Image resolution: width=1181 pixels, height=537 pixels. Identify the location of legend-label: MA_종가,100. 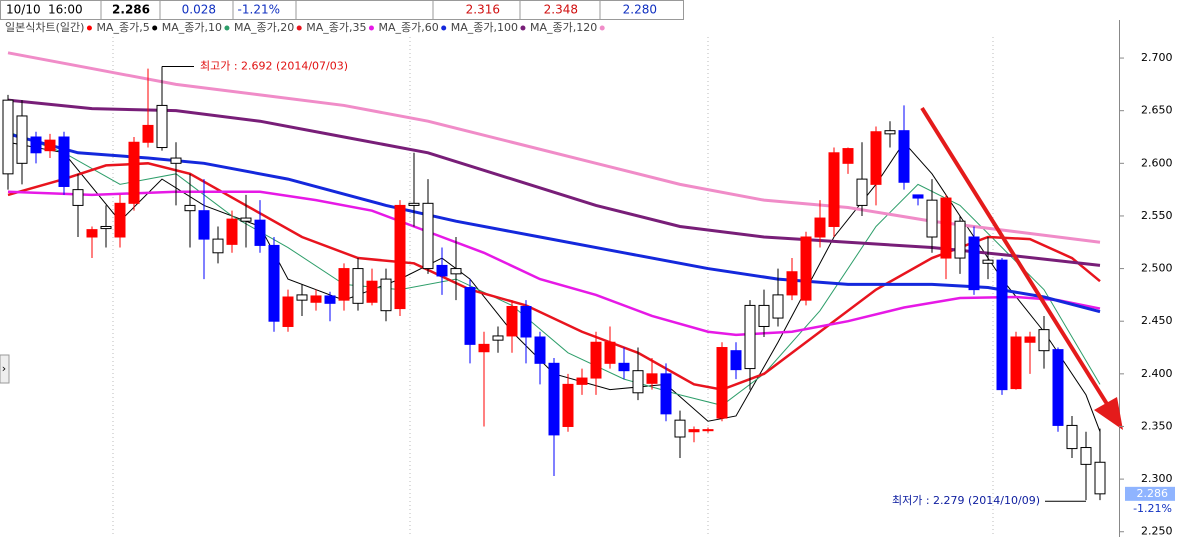
(484, 27).